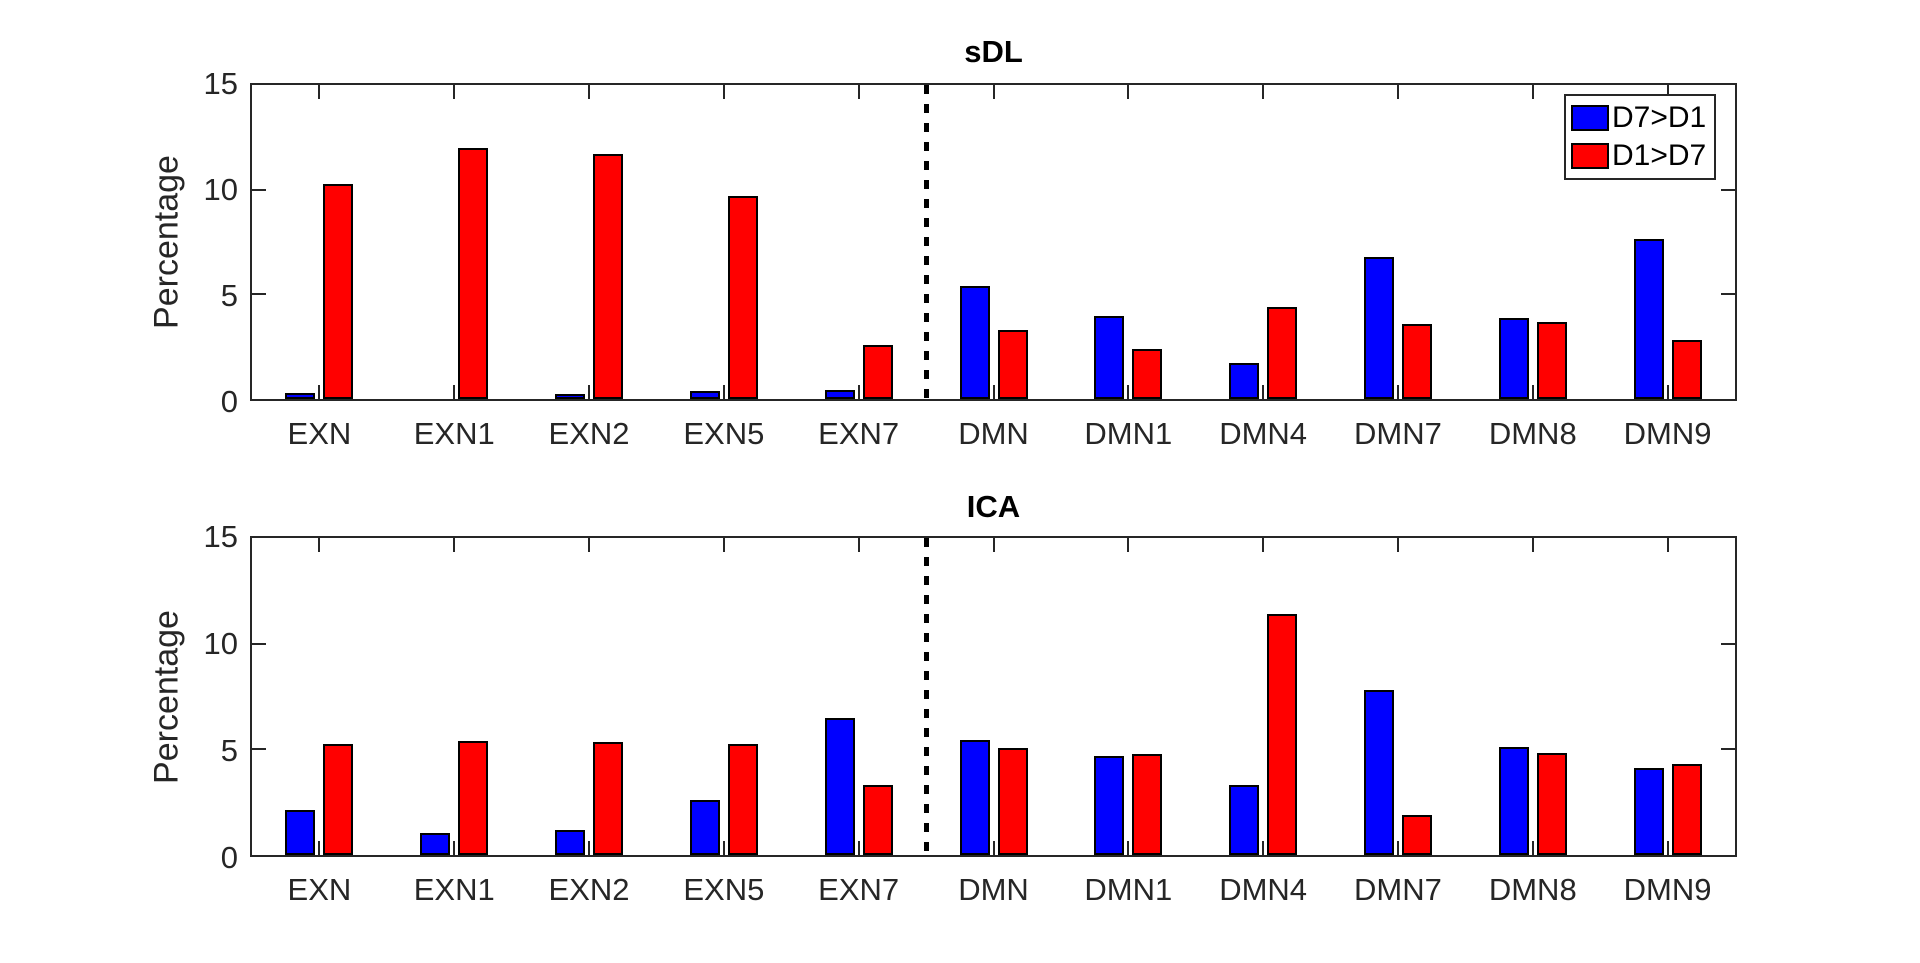 The height and width of the screenshot is (963, 1920). I want to click on legend-item-d1-gt-d7: D1>D7, so click(1640, 155).